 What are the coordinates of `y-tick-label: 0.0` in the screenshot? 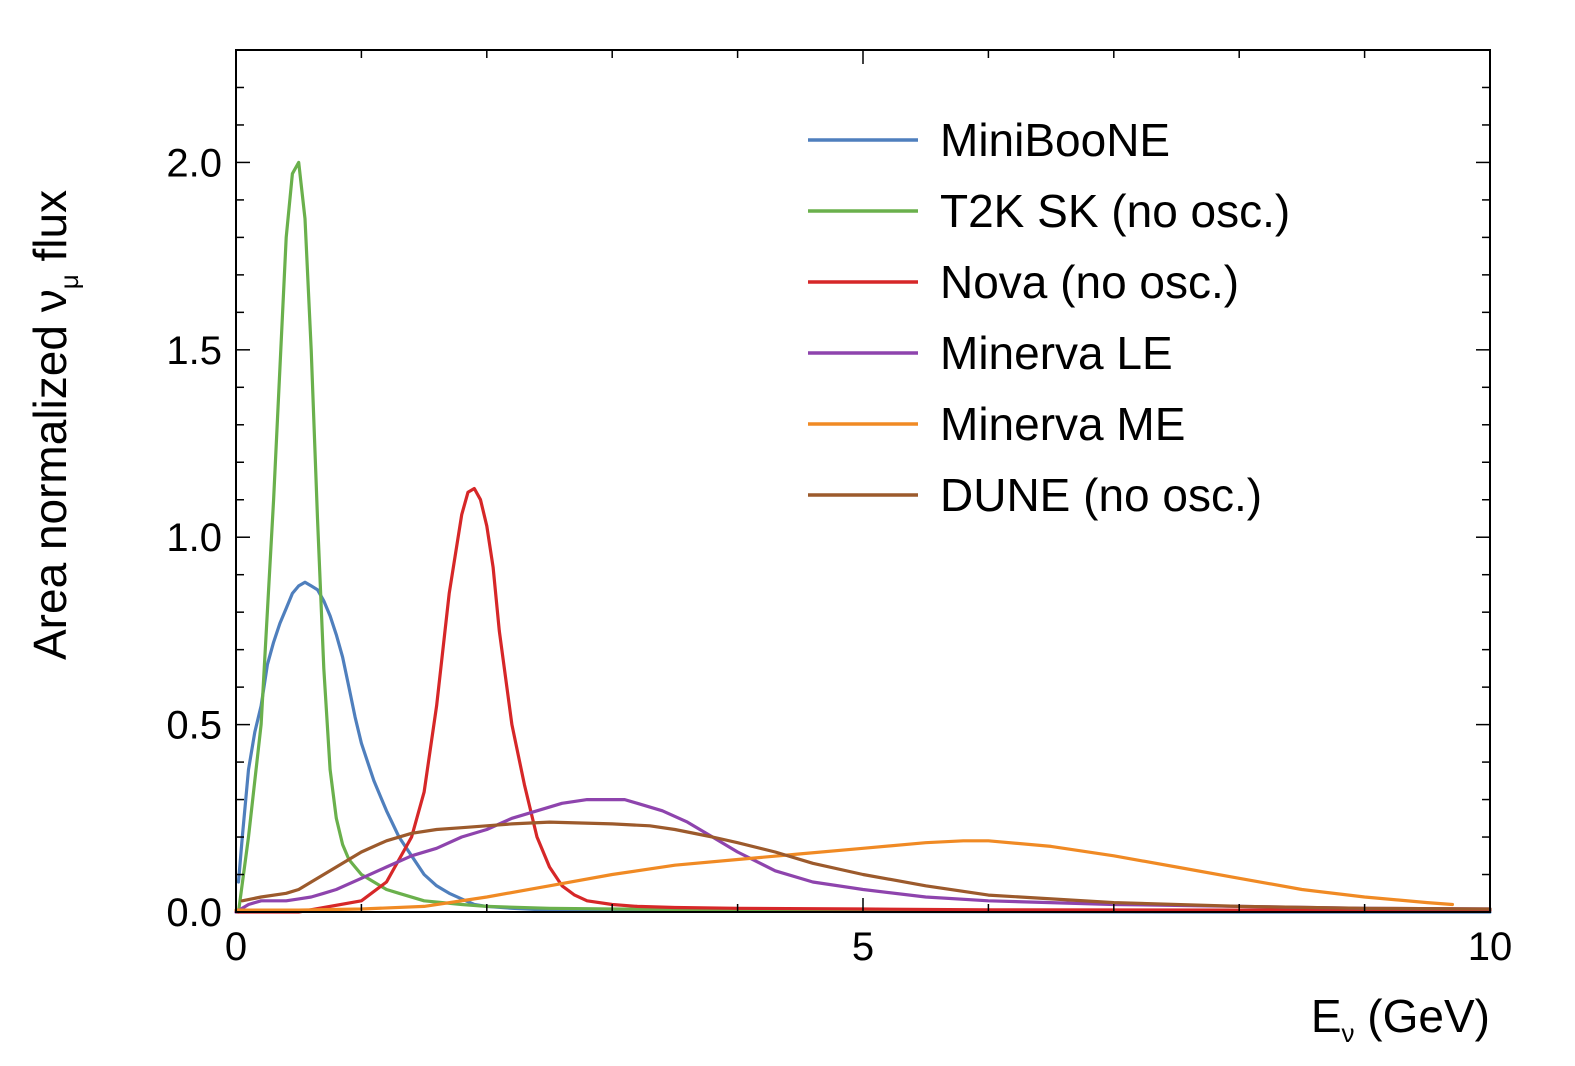 It's located at (194, 913).